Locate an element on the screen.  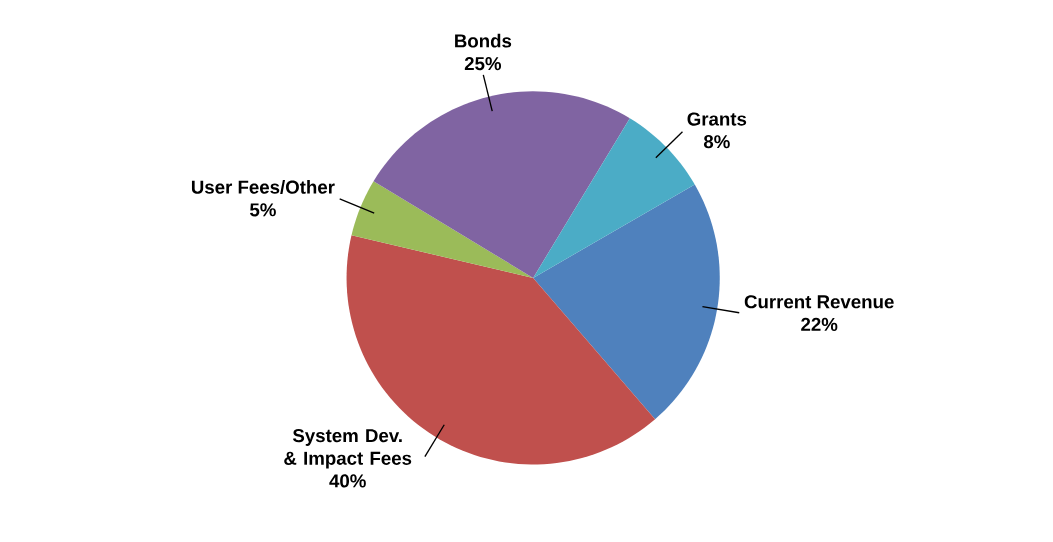
data-label: 22% is located at coordinates (819, 324).